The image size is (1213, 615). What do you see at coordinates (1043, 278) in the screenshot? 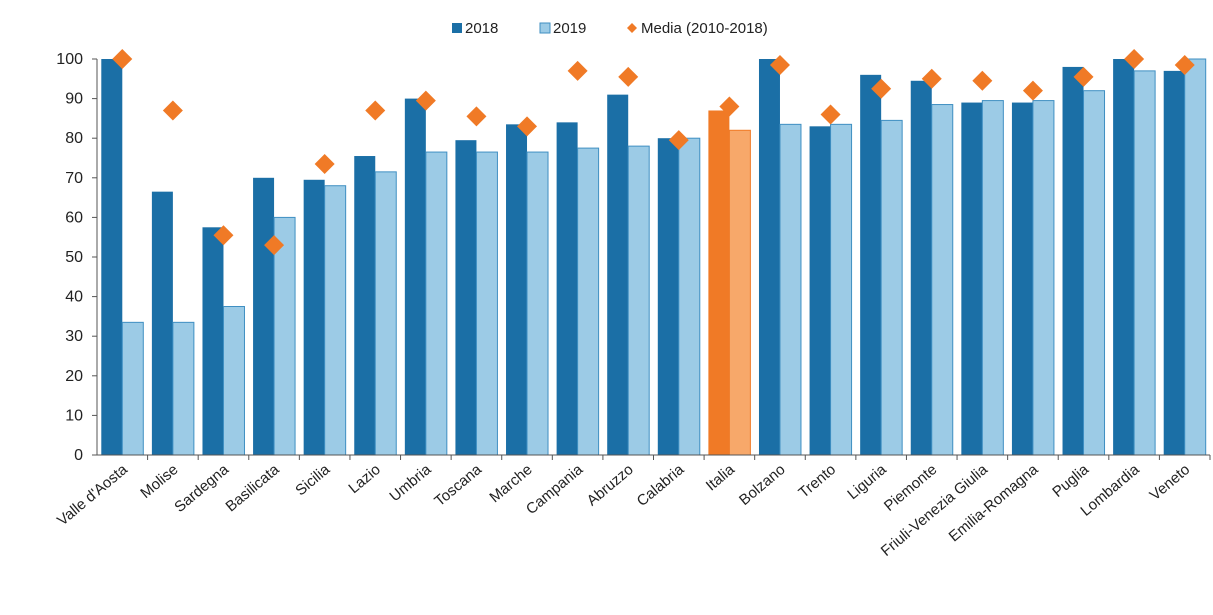
I see `bar-2019-emilia-romagna` at bounding box center [1043, 278].